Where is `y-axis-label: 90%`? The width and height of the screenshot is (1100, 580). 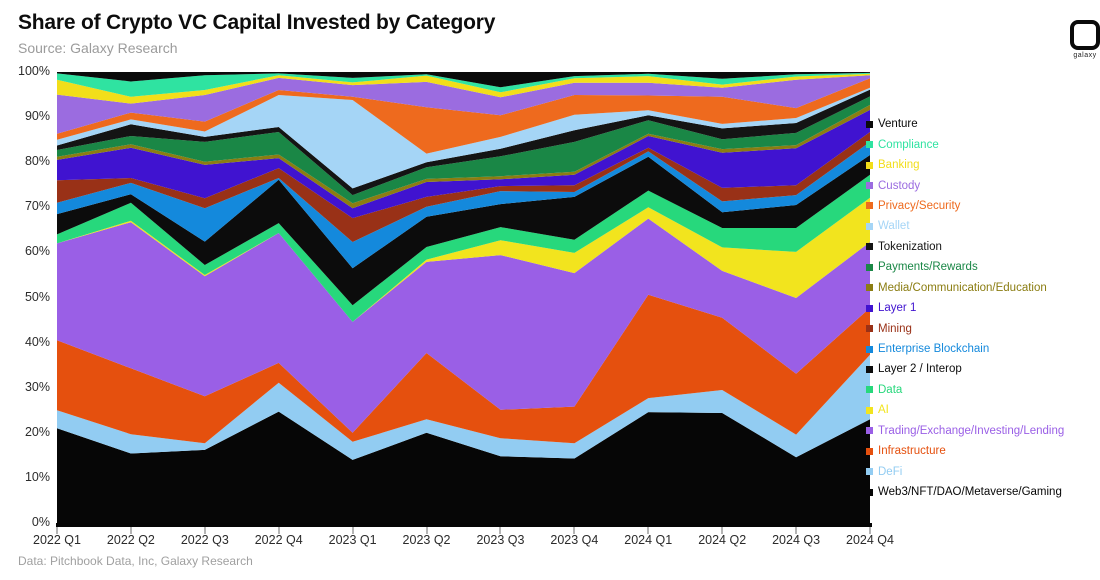
y-axis-label: 90% is located at coordinates (37, 116).